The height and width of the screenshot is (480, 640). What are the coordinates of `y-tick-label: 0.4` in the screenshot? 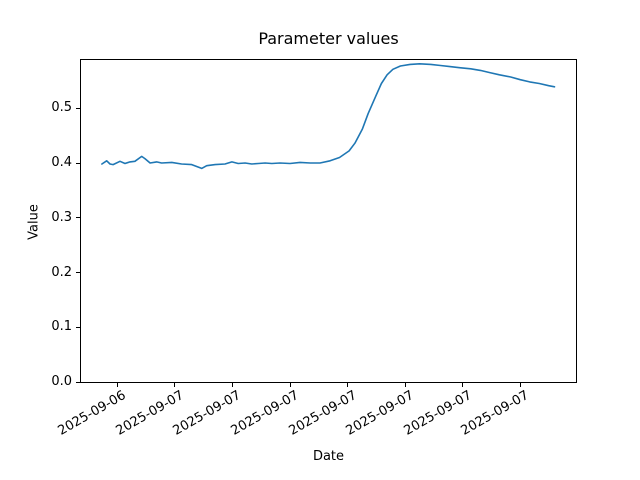 It's located at (61, 162).